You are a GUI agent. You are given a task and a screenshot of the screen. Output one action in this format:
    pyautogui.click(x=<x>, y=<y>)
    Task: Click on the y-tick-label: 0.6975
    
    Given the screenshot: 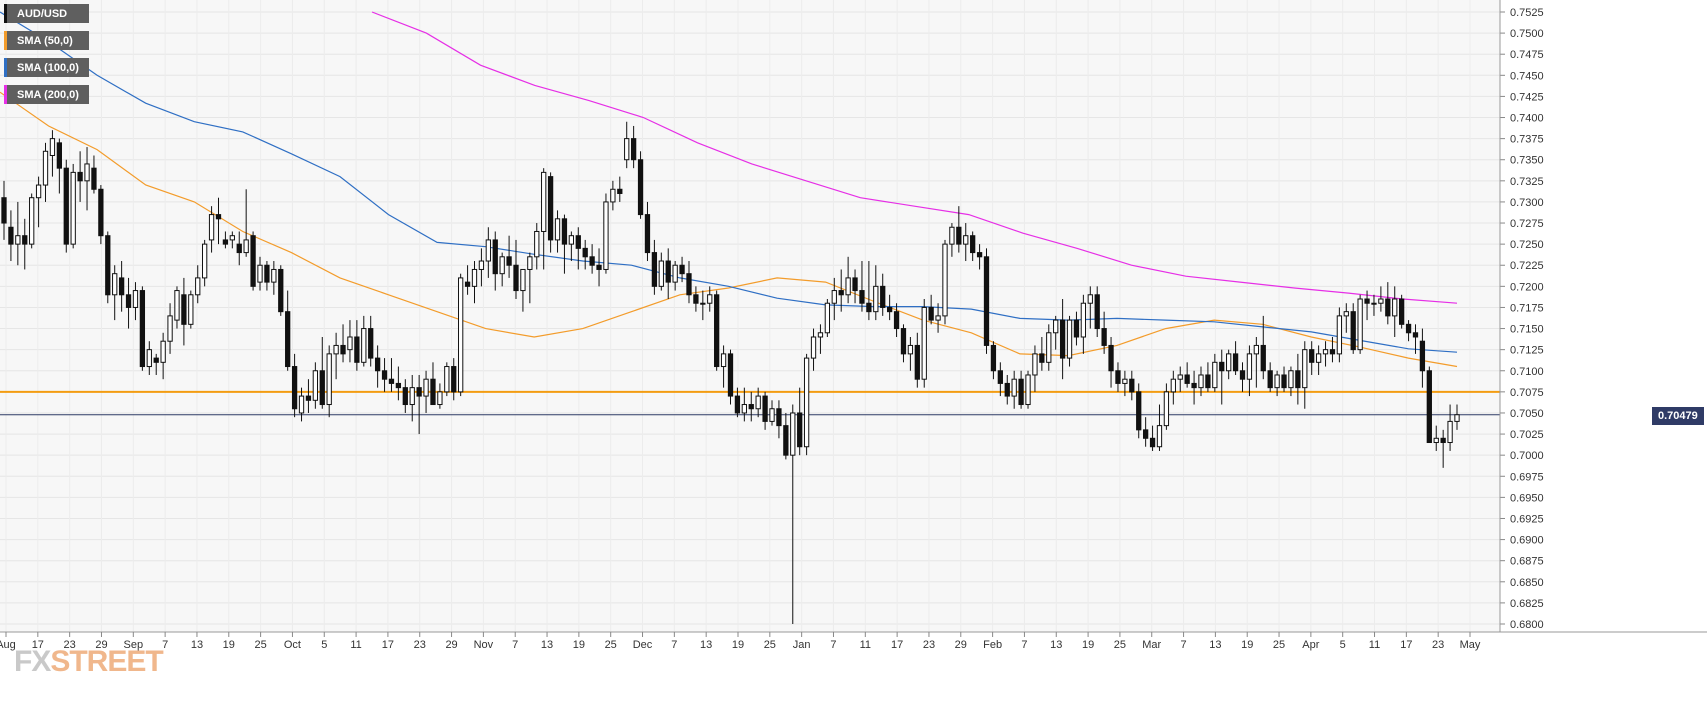 What is the action you would take?
    pyautogui.click(x=1527, y=477)
    